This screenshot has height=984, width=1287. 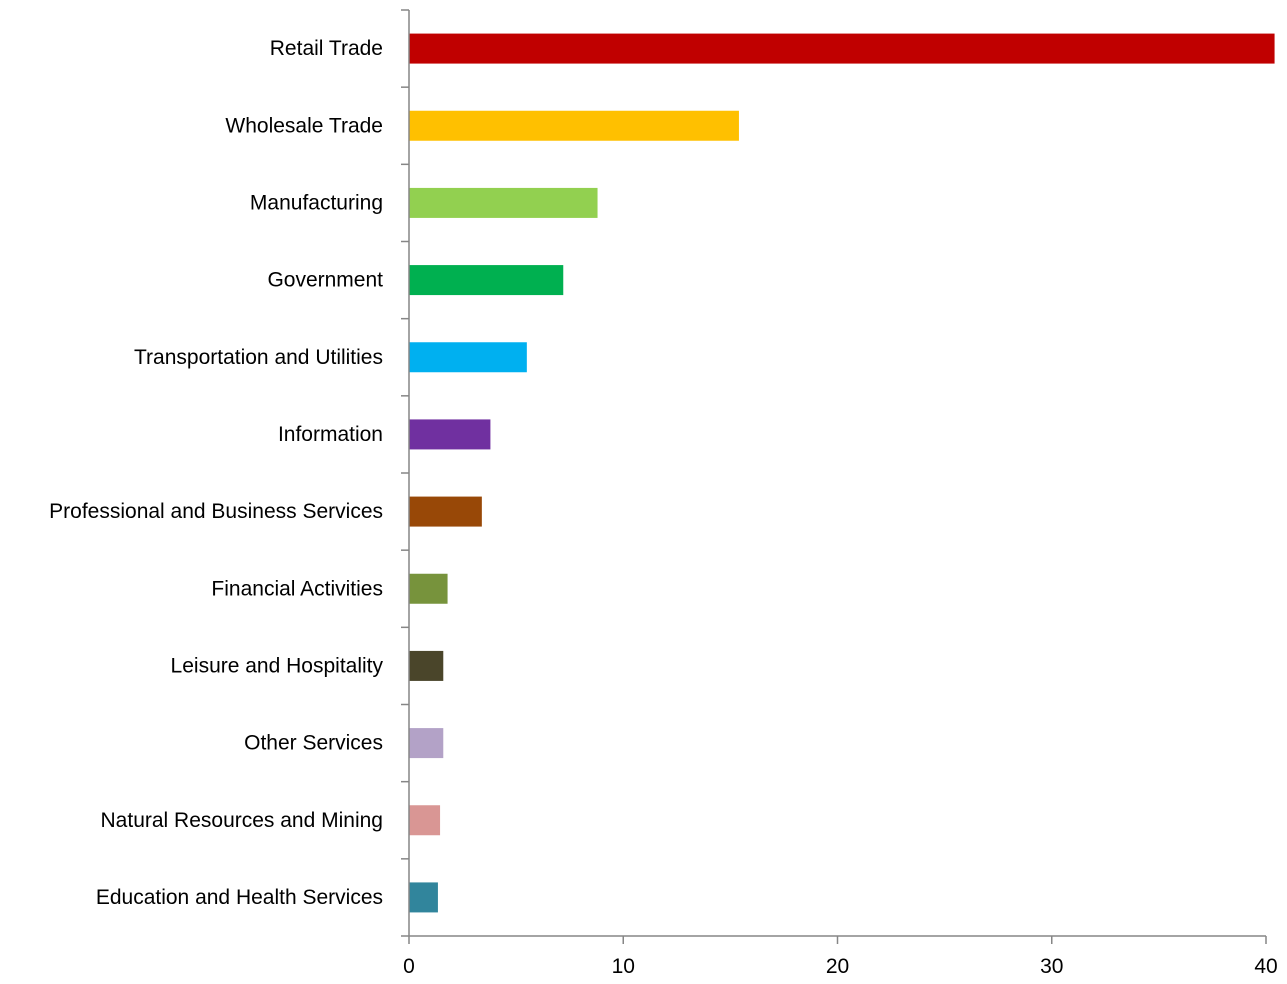 I want to click on bar-information, so click(x=450, y=434).